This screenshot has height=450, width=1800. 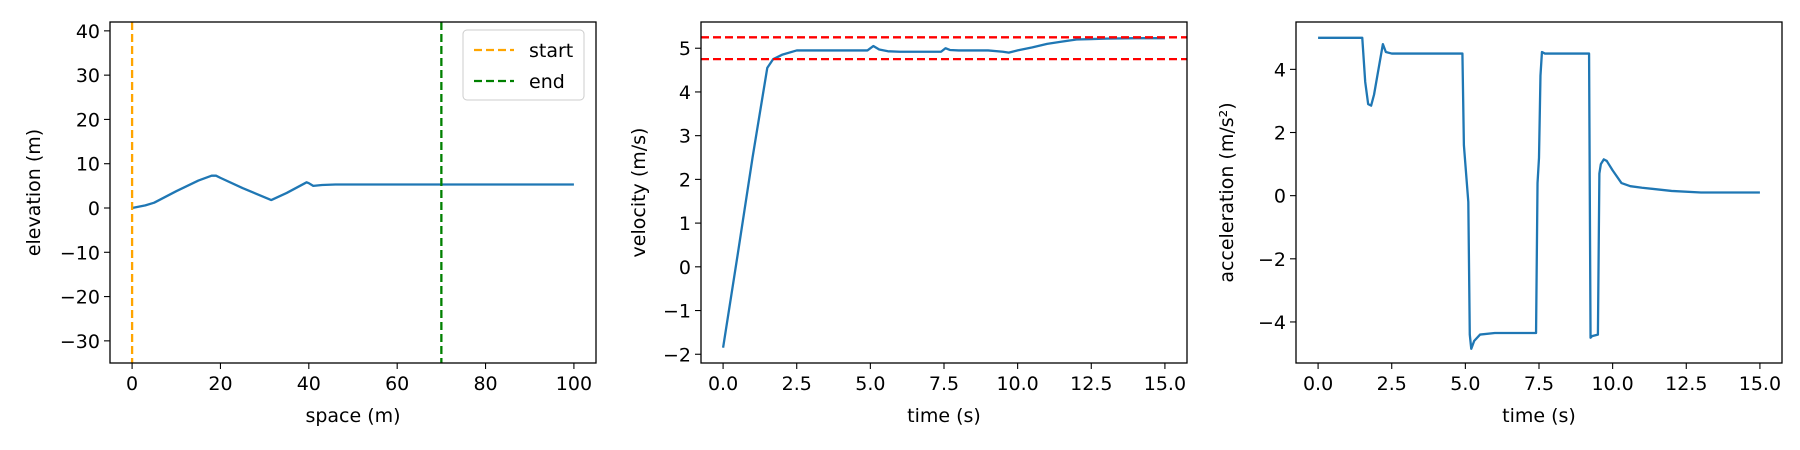 I want to click on legend-start-label: start, so click(x=551, y=51).